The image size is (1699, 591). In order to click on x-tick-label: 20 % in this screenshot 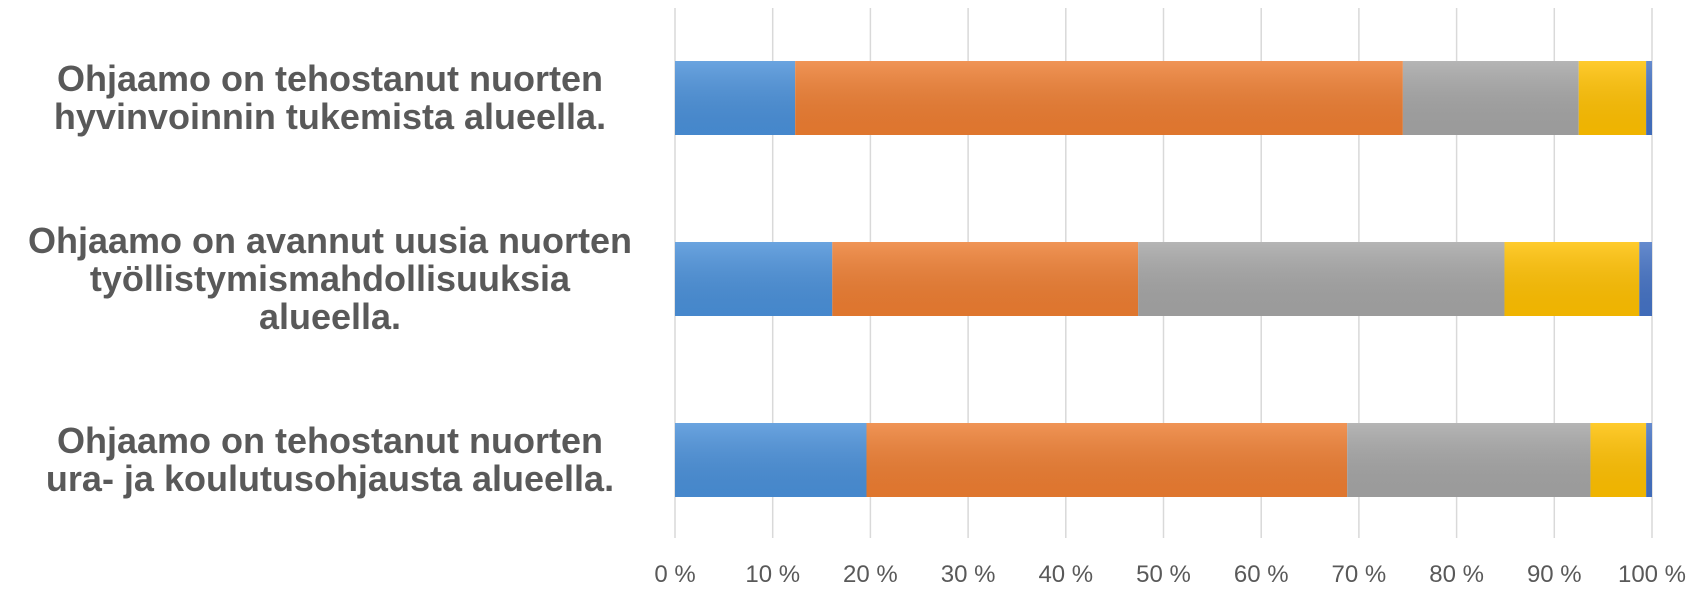, I will do `click(870, 574)`.